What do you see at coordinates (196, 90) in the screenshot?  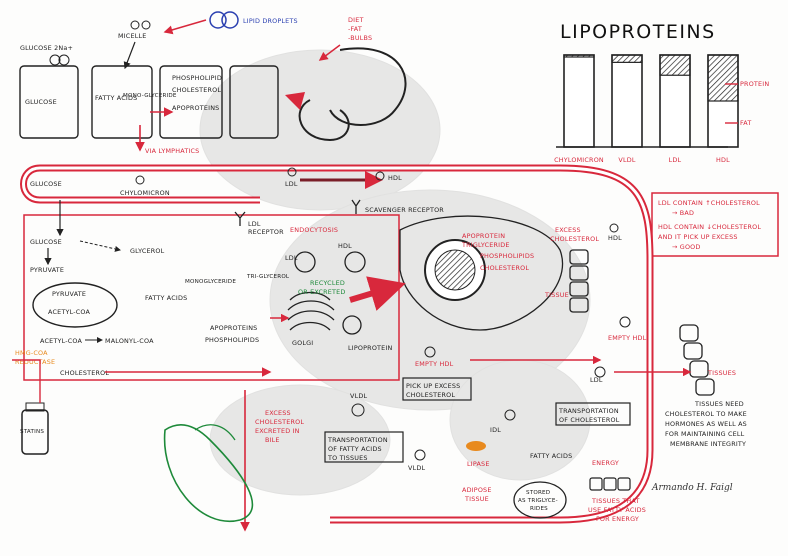 I see `cholesterol-label-top: CHOLESTEROL` at bounding box center [196, 90].